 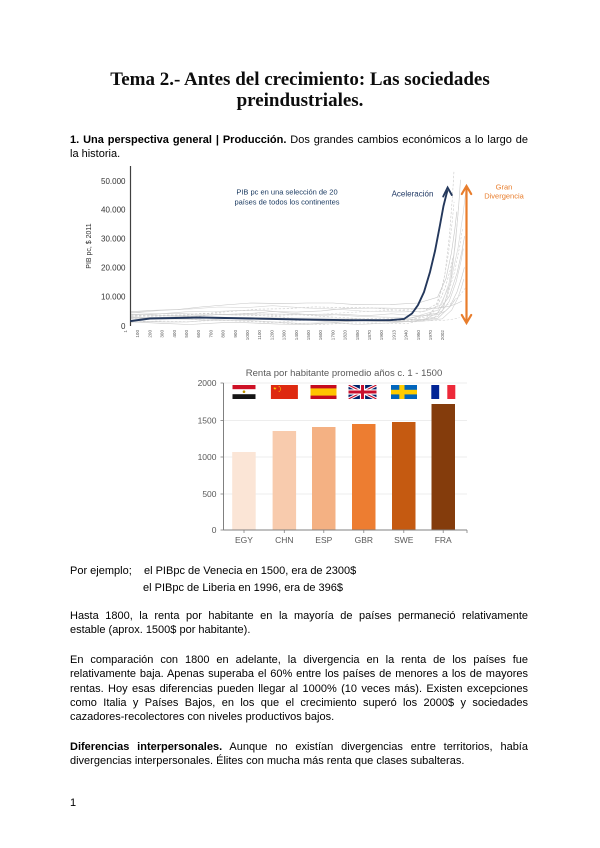 What do you see at coordinates (332, 335) in the screenshot?
I see `svg-text: 1700` at bounding box center [332, 335].